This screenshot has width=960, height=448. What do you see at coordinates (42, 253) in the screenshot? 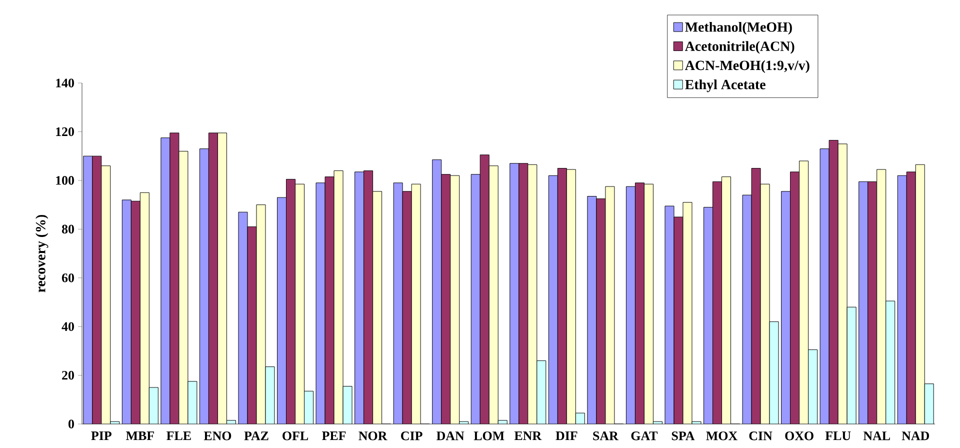
I see `y-axis-title: recovery (%)` at bounding box center [42, 253].